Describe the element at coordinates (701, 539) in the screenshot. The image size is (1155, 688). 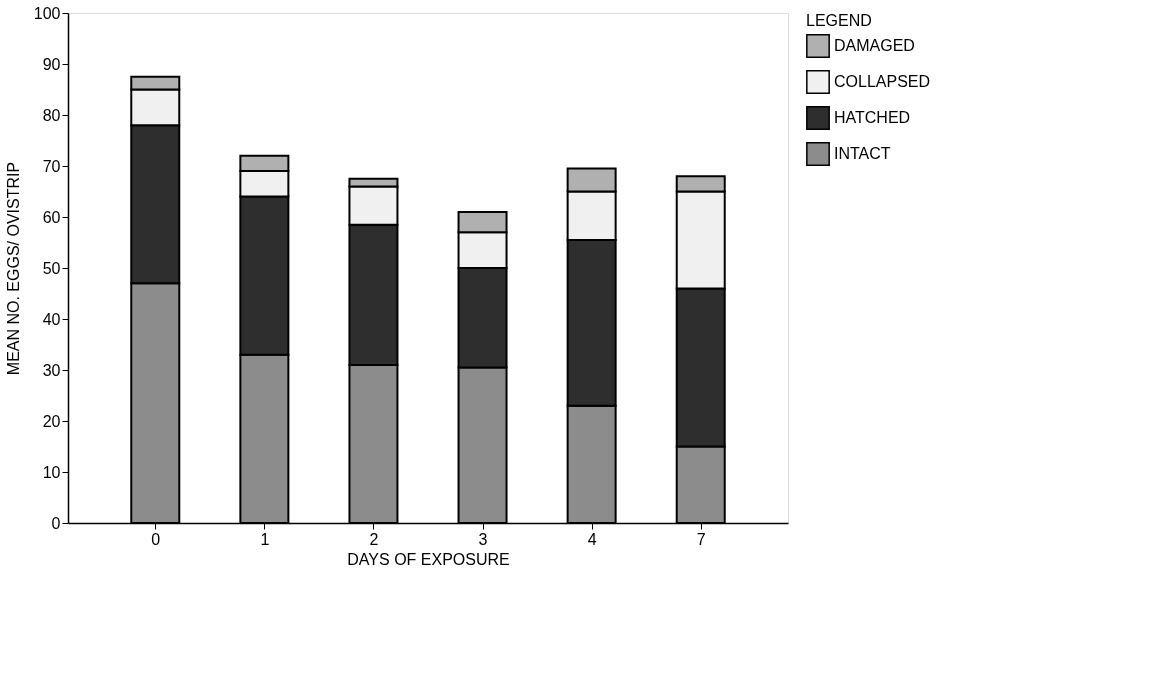
I see `x-tick-label: 7` at that location.